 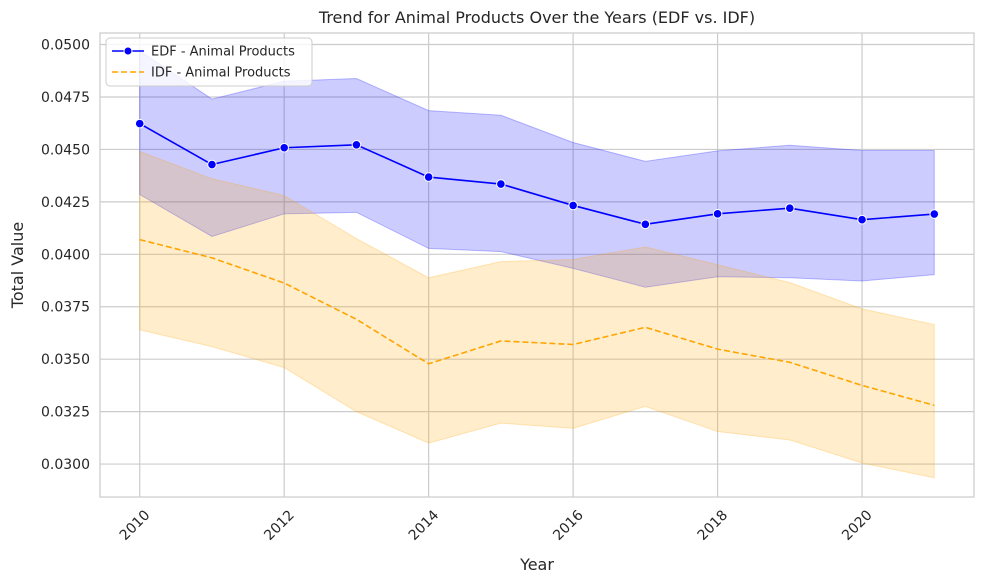 I want to click on y-tick-label: 0.0400, so click(x=65, y=255).